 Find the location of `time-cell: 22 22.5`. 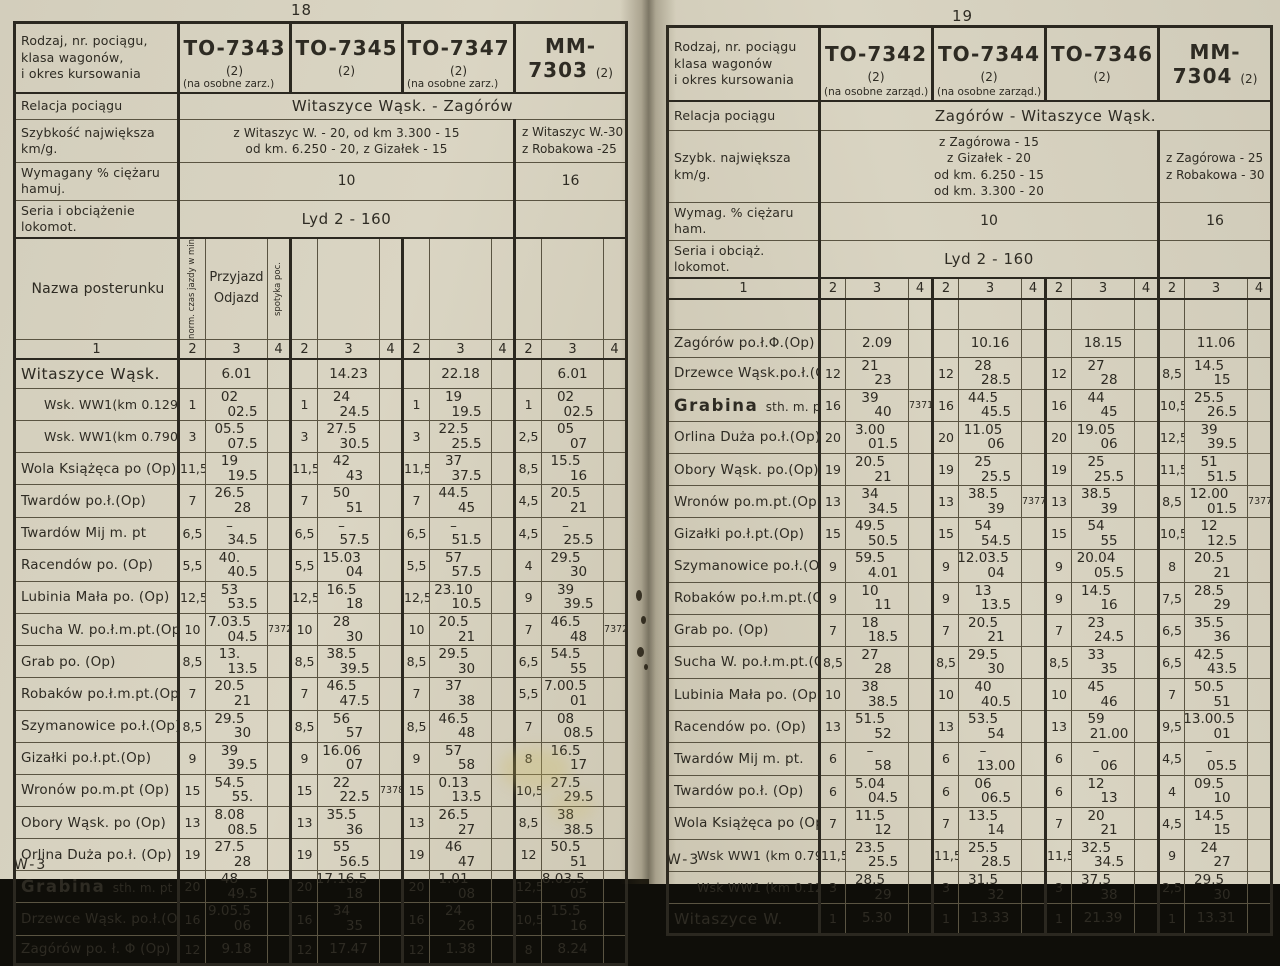

time-cell: 22 22.5 is located at coordinates (349, 790).